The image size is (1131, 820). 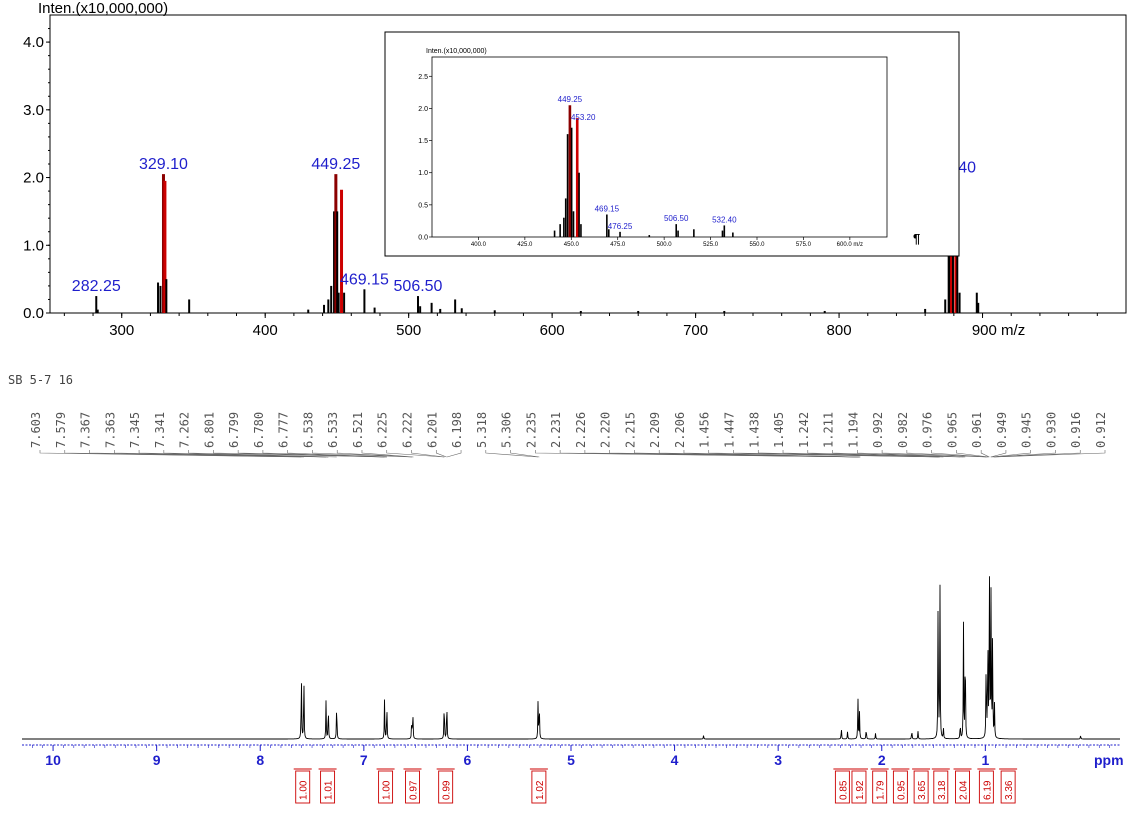 I want to click on inset-x-tick-label: 600.0 m/z, so click(x=850, y=245).